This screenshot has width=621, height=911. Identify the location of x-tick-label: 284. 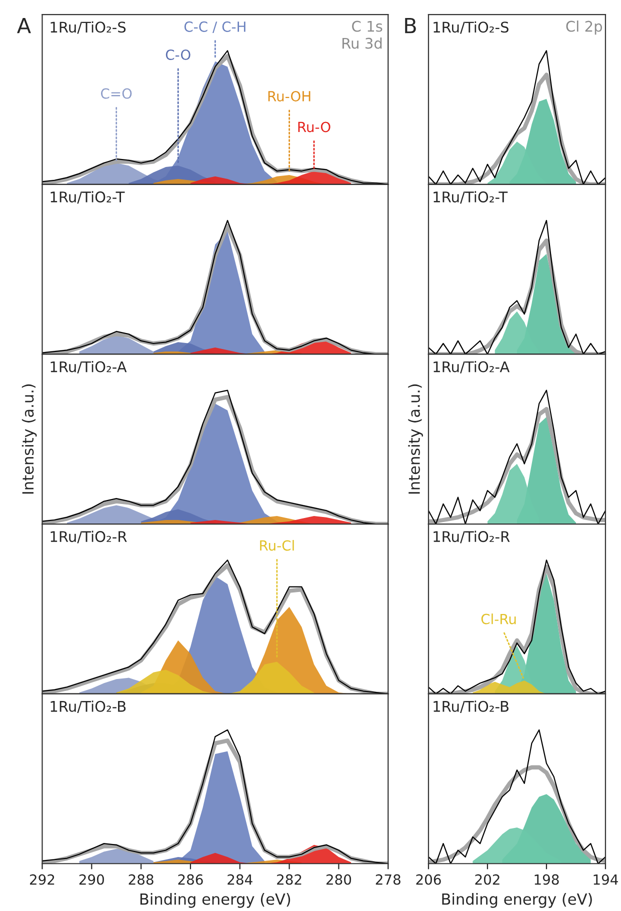
(240, 879).